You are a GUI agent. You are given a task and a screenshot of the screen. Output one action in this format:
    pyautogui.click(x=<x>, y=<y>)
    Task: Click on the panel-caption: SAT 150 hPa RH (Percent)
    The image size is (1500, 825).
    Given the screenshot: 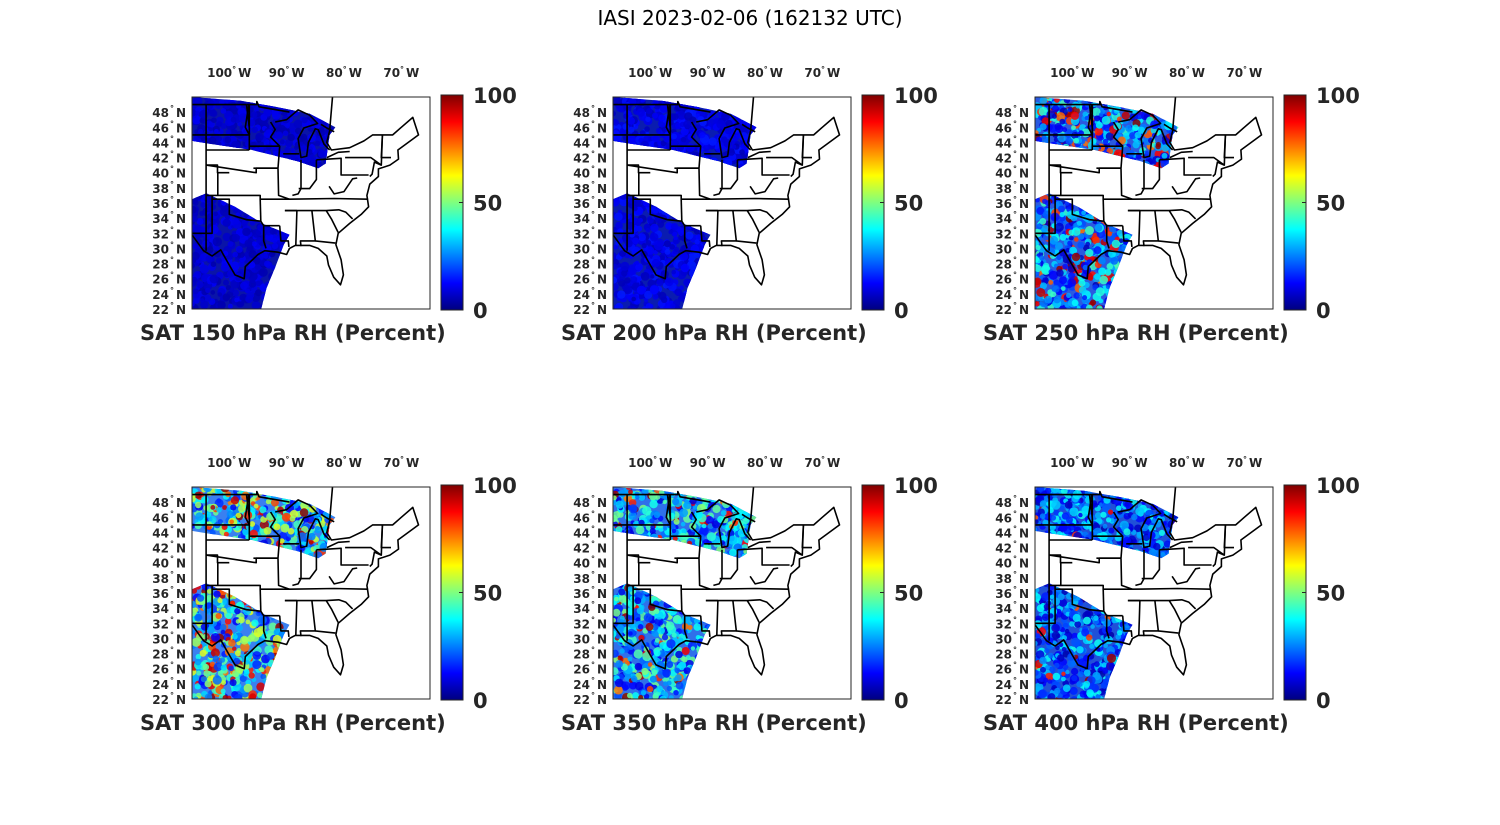 What is the action you would take?
    pyautogui.click(x=293, y=333)
    